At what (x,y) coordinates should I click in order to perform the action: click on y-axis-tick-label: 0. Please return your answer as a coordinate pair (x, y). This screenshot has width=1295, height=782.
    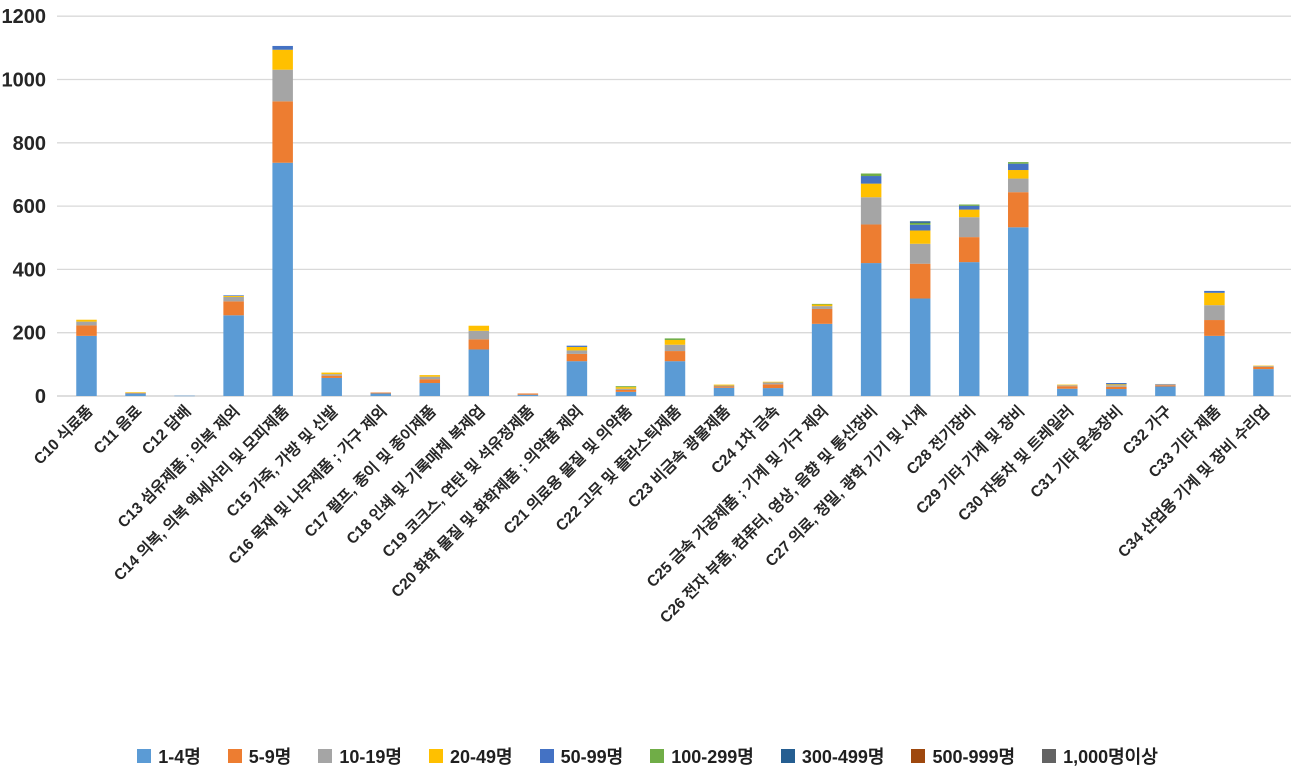
    Looking at the image, I should click on (40, 397).